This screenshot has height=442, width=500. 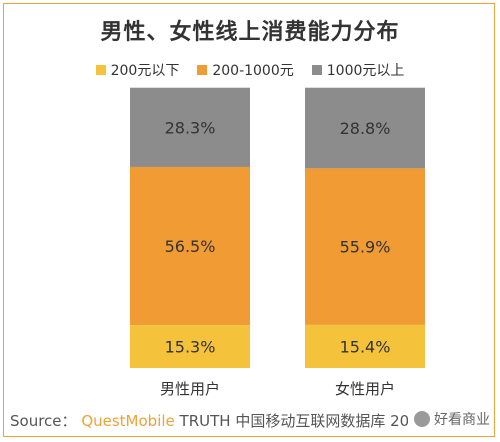 What do you see at coordinates (422, 419) in the screenshot?
I see `wechat-icon` at bounding box center [422, 419].